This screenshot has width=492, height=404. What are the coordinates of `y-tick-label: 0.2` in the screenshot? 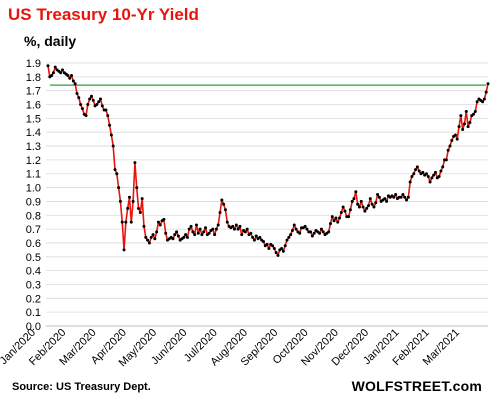 It's located at (33, 299).